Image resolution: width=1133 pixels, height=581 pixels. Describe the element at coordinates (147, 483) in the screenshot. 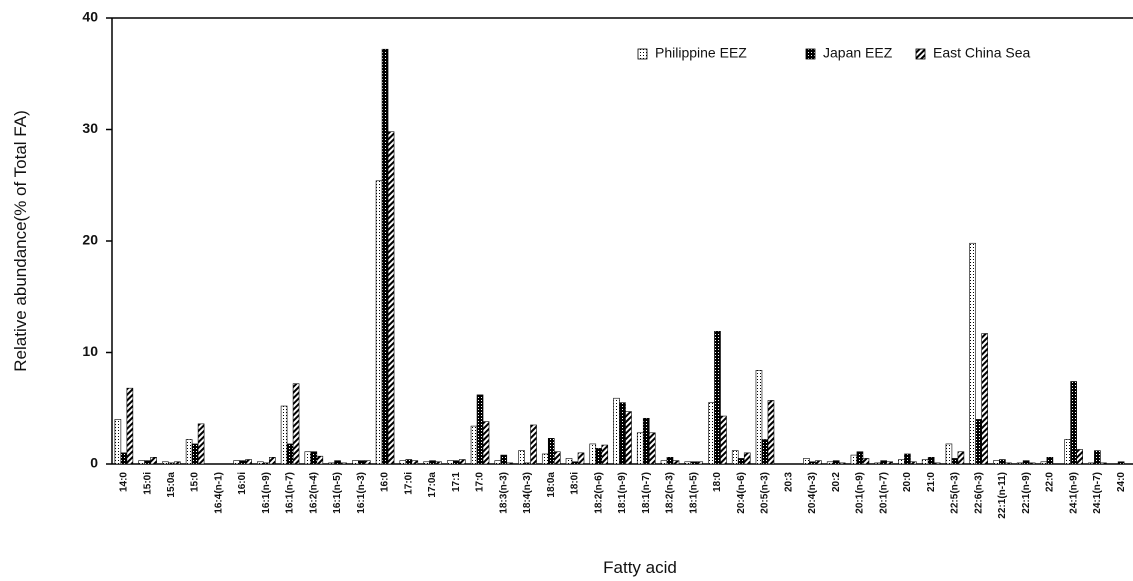

I see `x-tick-label: 15:0i` at that location.